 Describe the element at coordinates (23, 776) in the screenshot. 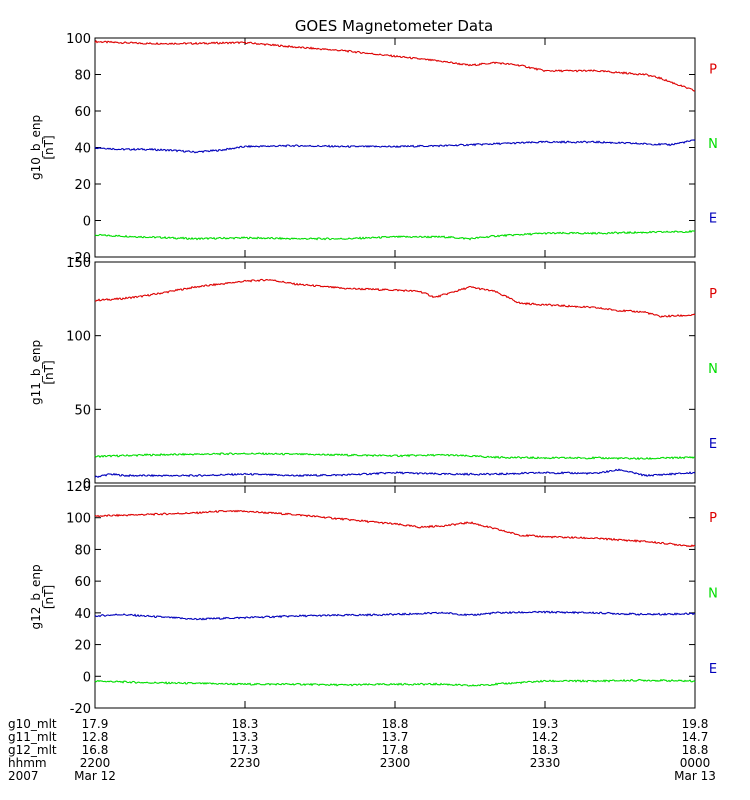

I see `row-label: 2007` at that location.